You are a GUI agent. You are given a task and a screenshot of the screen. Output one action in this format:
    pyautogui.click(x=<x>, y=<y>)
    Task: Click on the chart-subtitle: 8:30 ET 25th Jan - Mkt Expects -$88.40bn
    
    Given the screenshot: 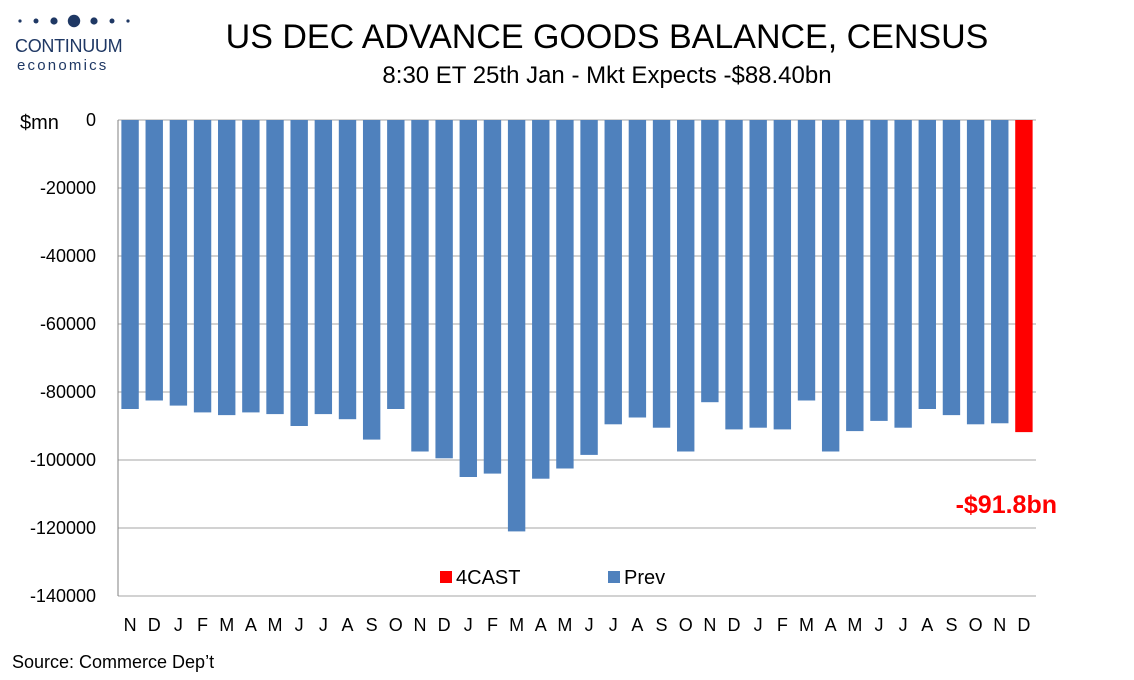 What is the action you would take?
    pyautogui.click(x=607, y=75)
    